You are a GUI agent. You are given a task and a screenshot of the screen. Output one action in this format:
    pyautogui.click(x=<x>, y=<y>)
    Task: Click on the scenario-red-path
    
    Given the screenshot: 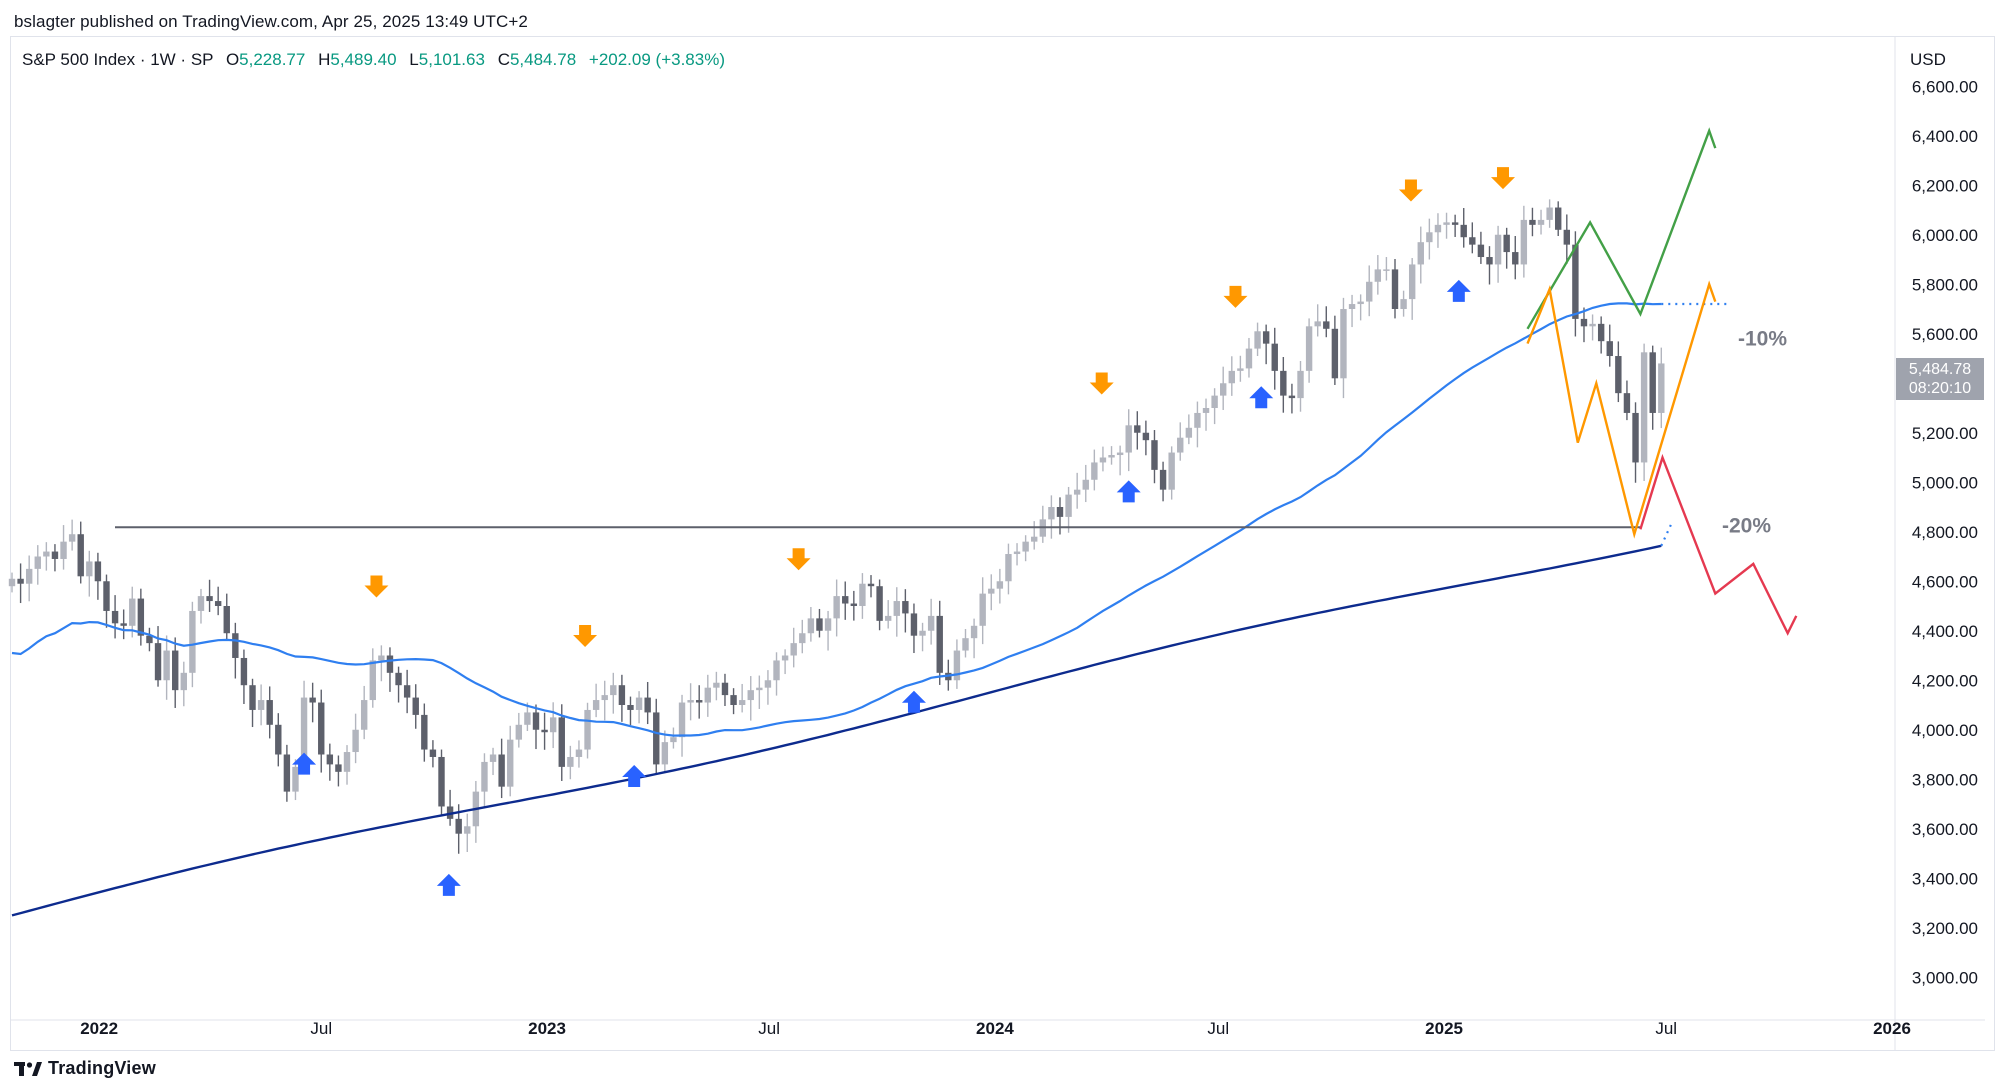 What is the action you would take?
    pyautogui.click(x=1718, y=544)
    